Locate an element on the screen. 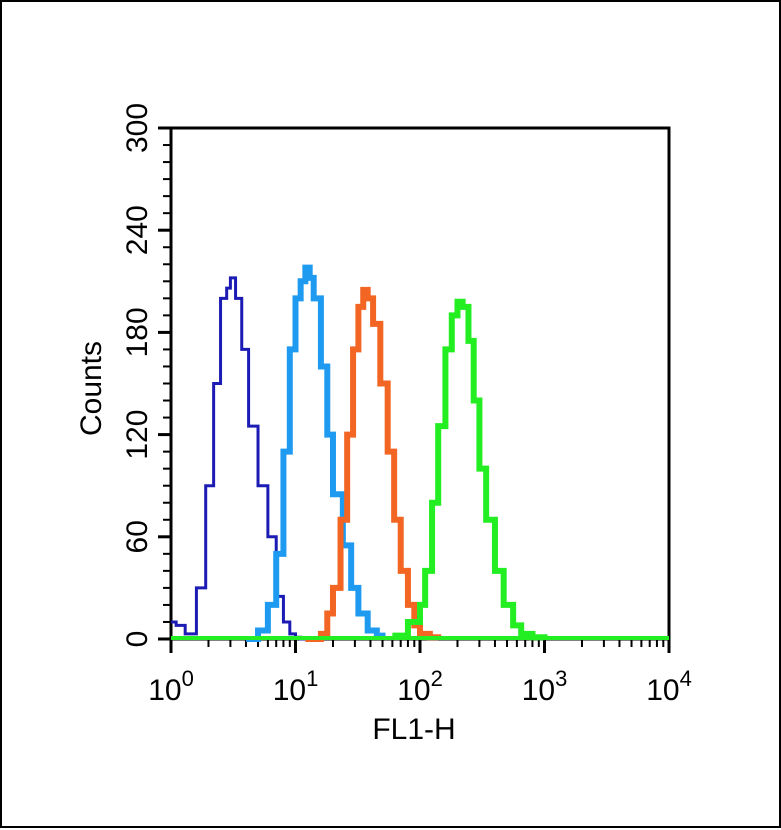 Image resolution: width=781 pixels, height=830 pixels. x-tick-exponent: 3 is located at coordinates (561, 678).